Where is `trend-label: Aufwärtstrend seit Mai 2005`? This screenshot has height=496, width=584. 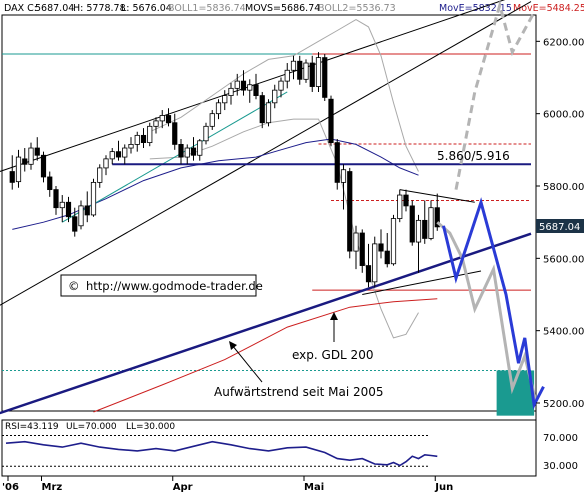 trend-label: Aufwärtstrend seit Mai 2005 is located at coordinates (299, 392).